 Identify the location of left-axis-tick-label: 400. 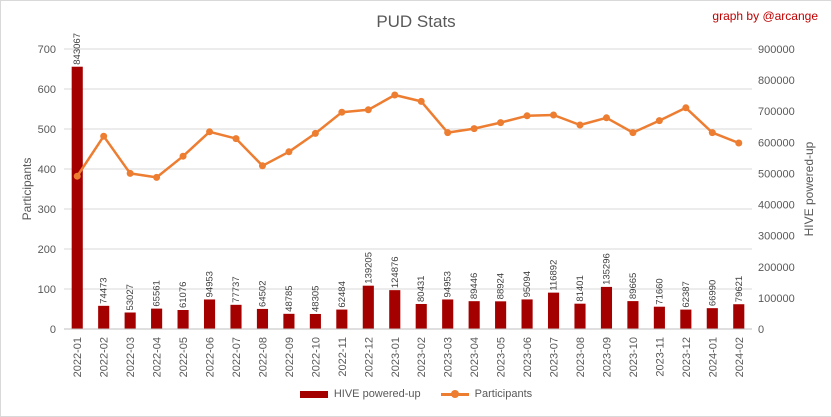
(47, 170).